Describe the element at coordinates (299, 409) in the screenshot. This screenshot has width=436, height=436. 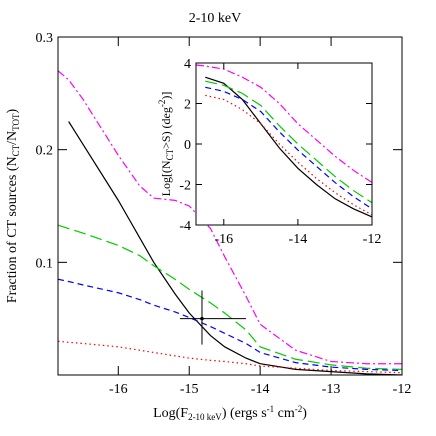
I see `x-axis-label-part: -2` at that location.